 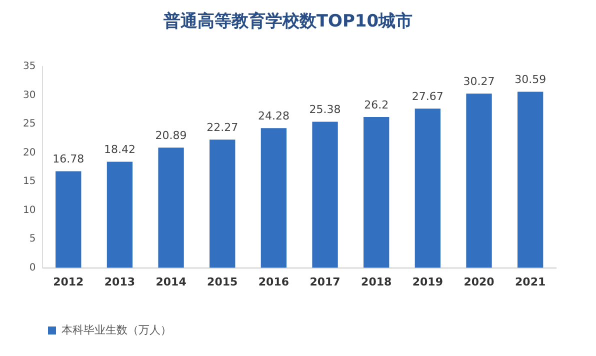 I want to click on x-tick-label: 2013, so click(x=120, y=281).